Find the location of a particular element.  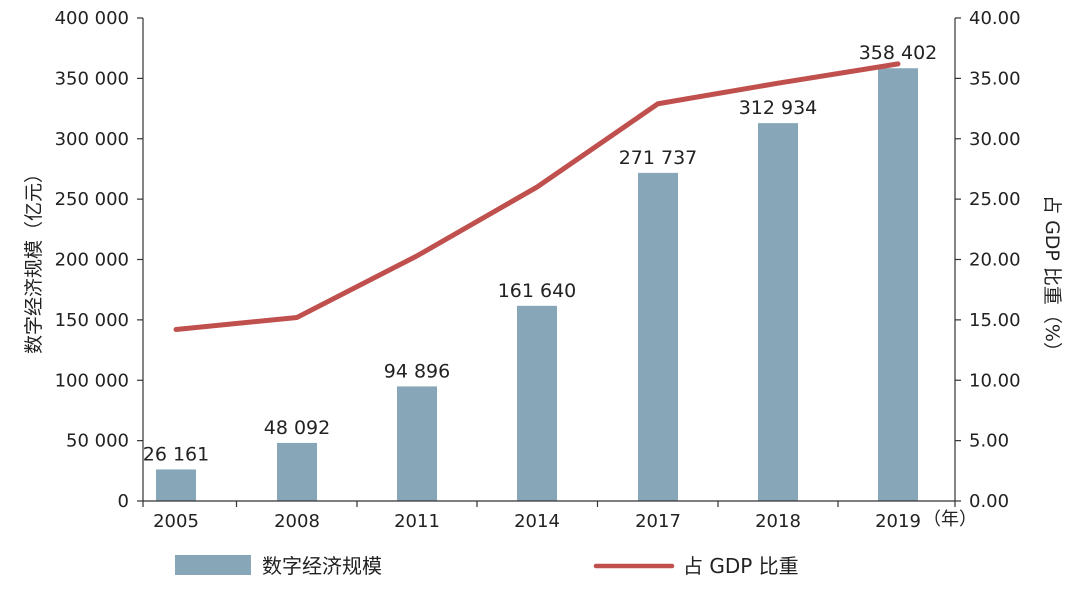

y2-tick-label-8: 40.00 is located at coordinates (995, 18).